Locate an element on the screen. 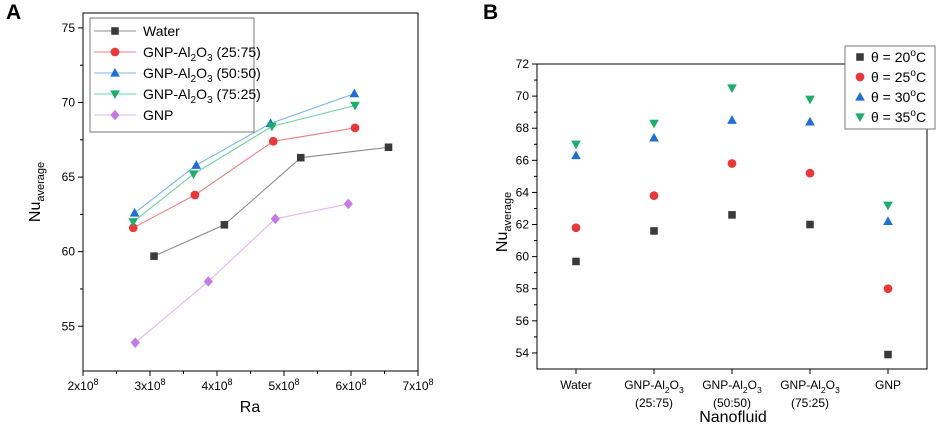 The height and width of the screenshot is (430, 941). series-line-gnp is located at coordinates (241, 273).